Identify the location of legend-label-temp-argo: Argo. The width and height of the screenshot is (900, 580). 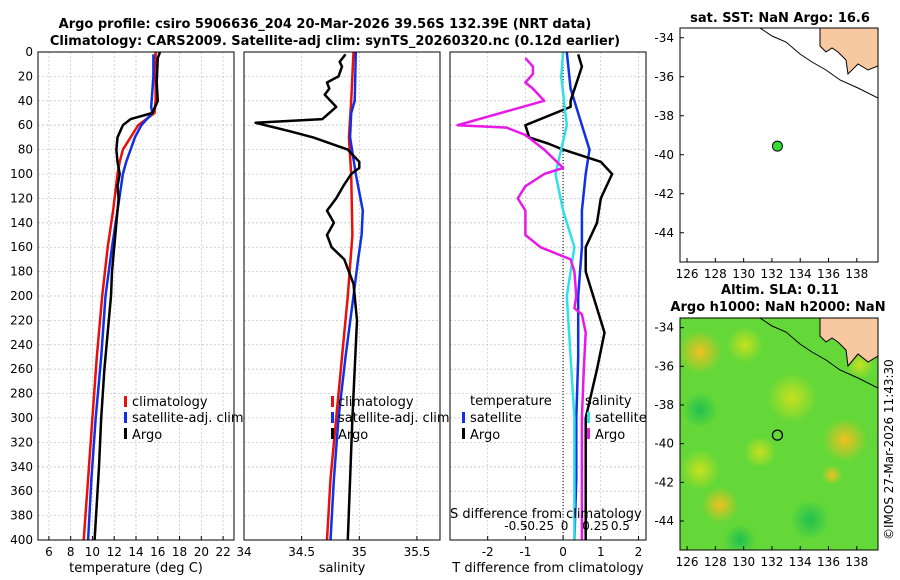
(485, 435).